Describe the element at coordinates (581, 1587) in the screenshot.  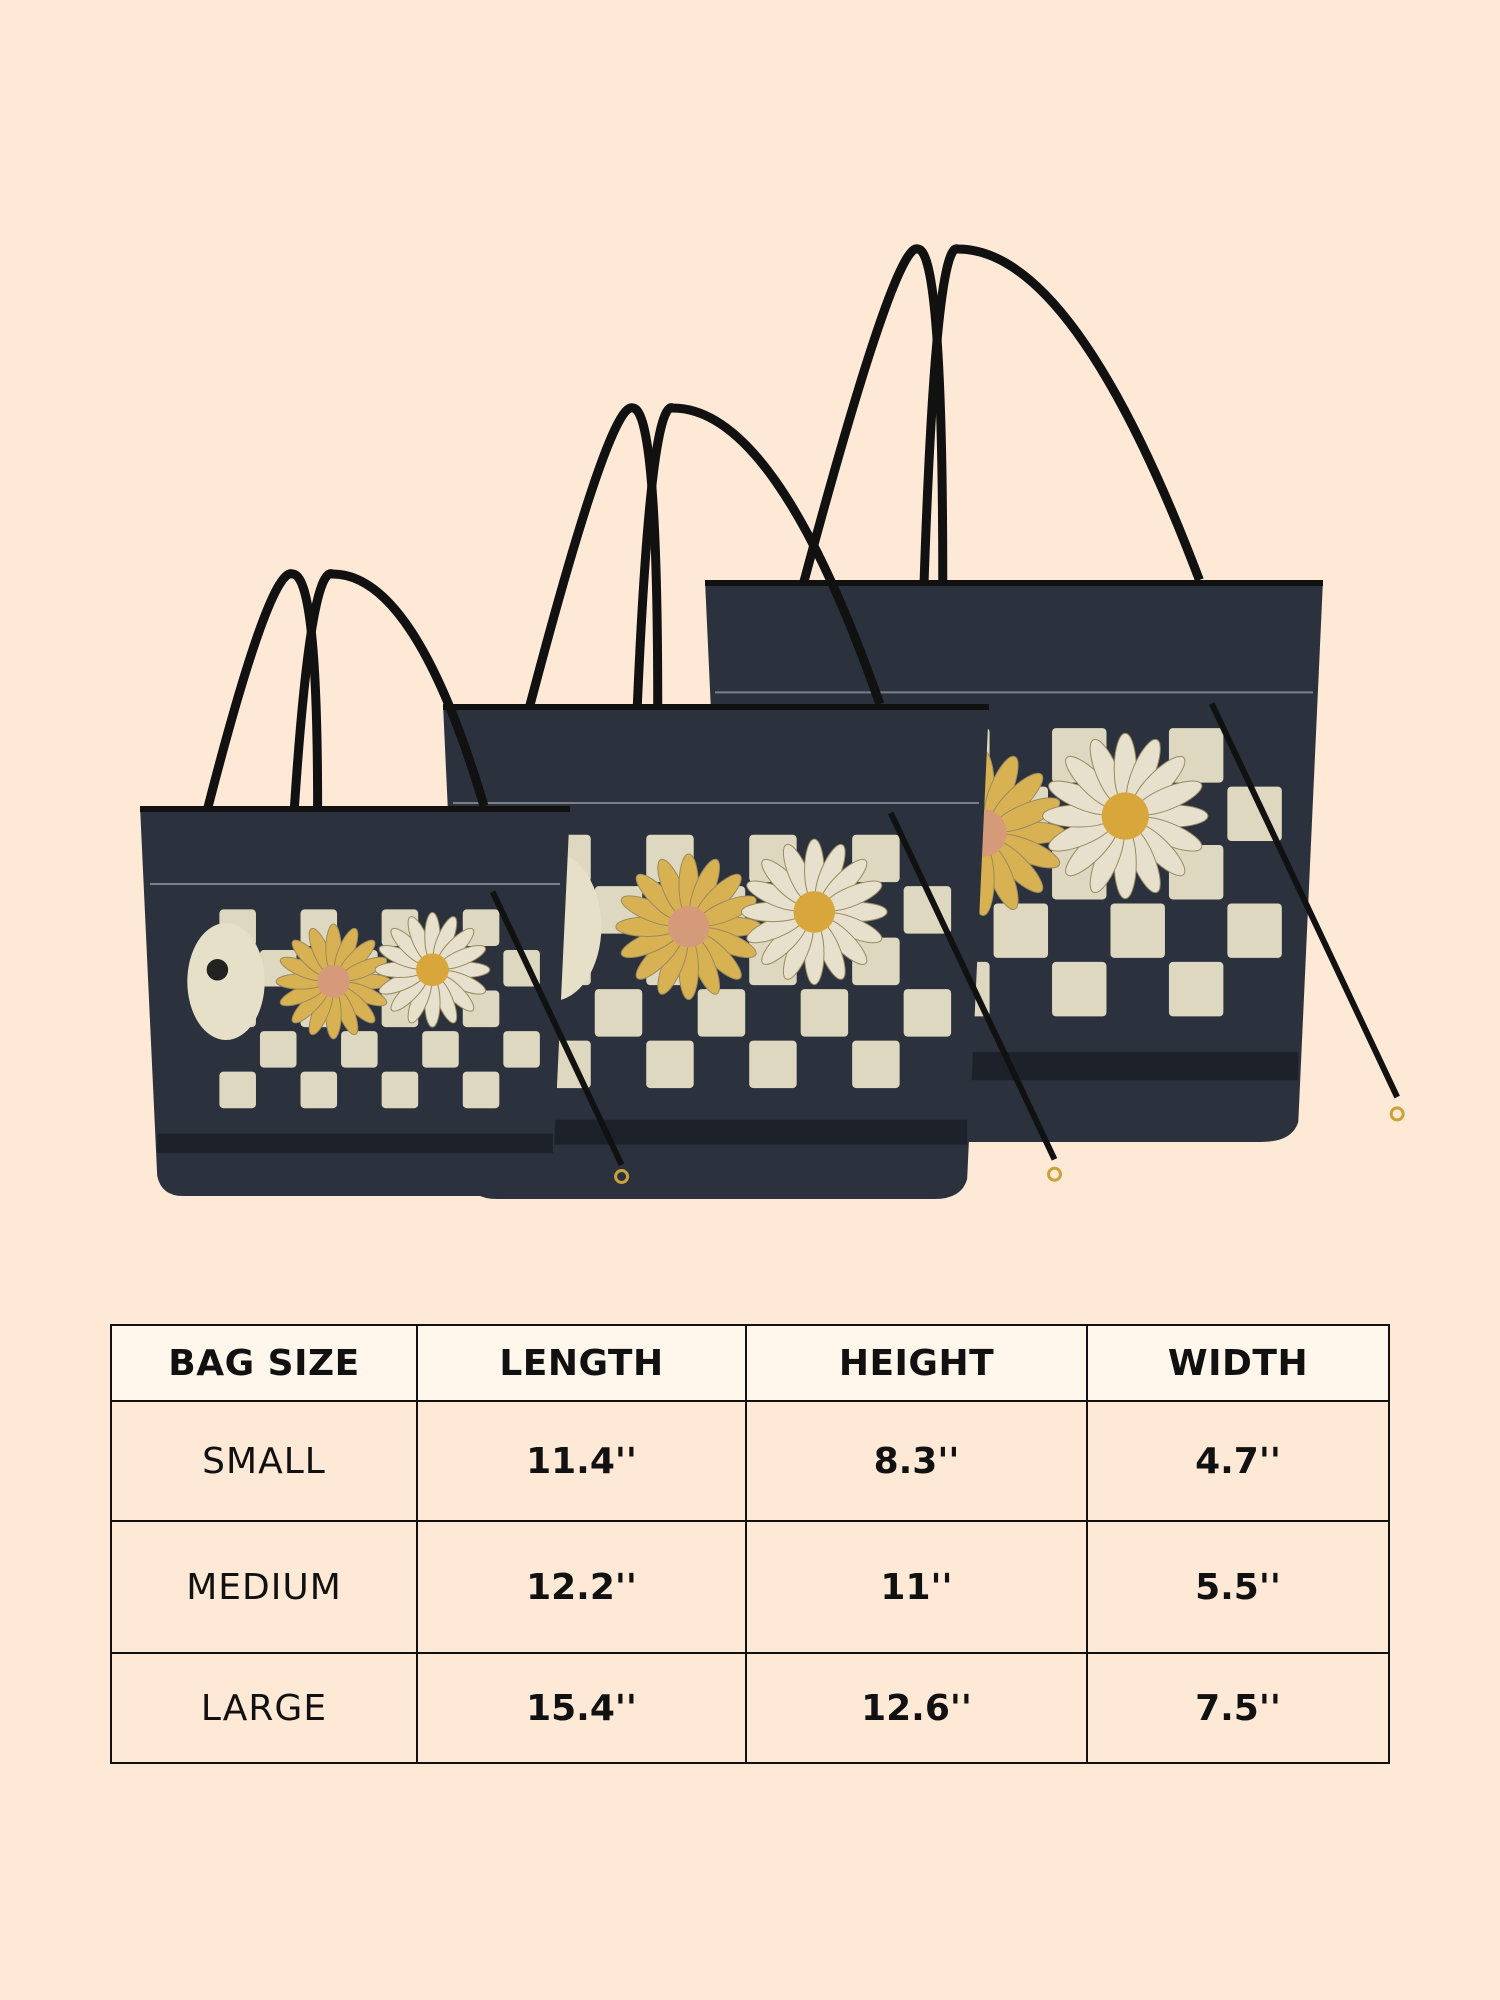
I see `length-cell: 12.2''` at that location.